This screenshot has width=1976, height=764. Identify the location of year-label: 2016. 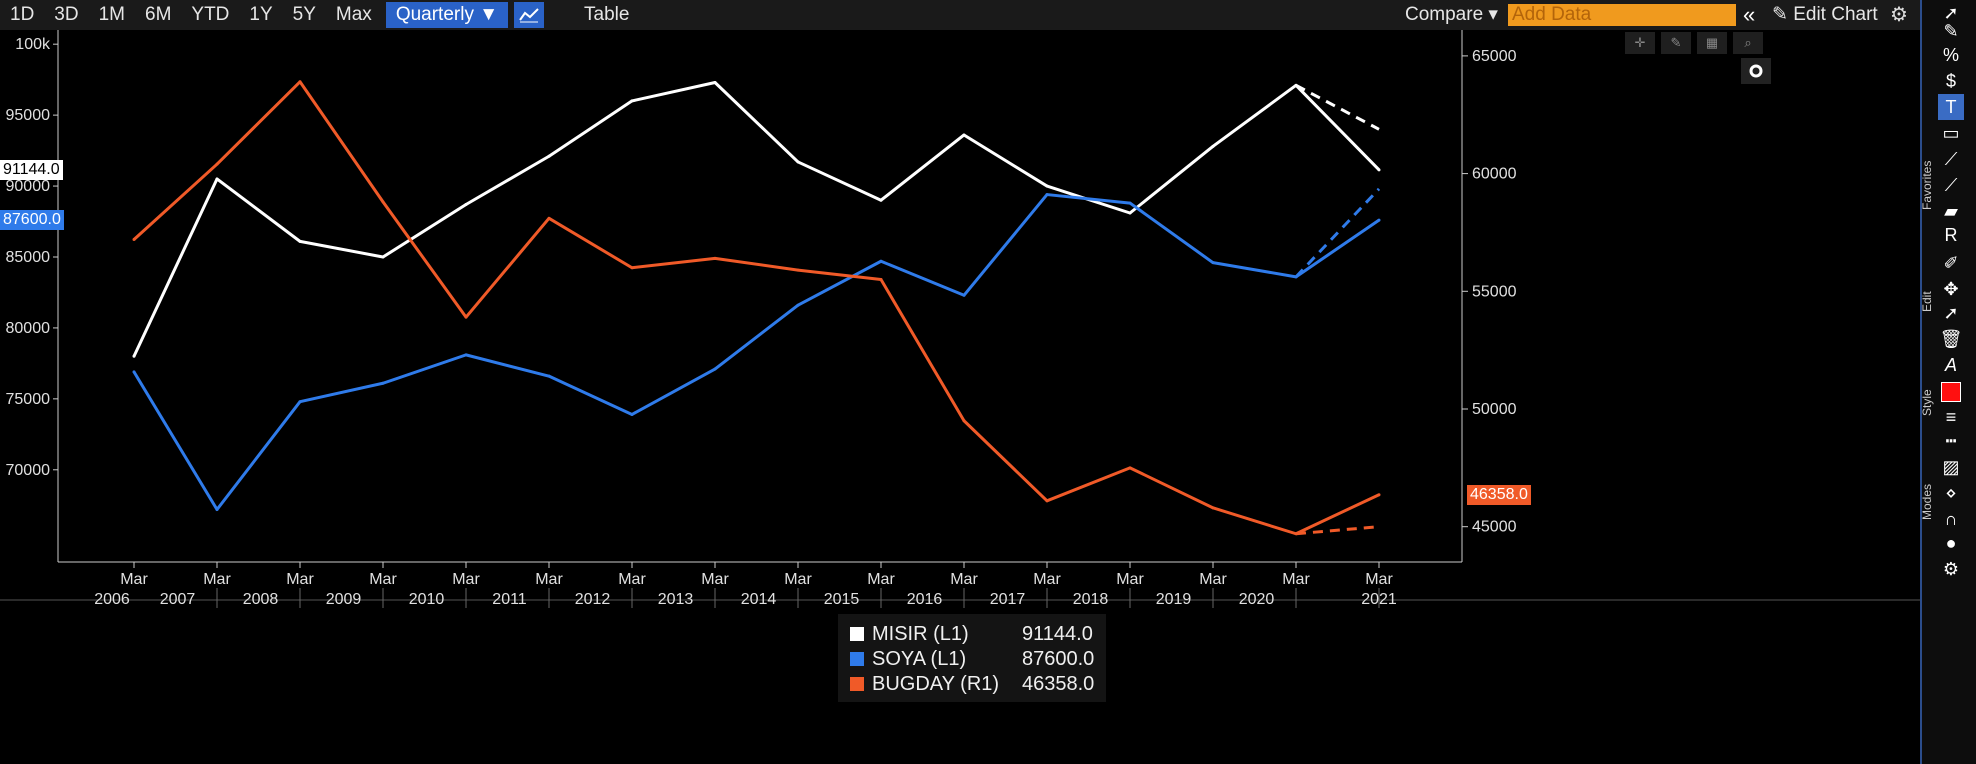
(925, 599).